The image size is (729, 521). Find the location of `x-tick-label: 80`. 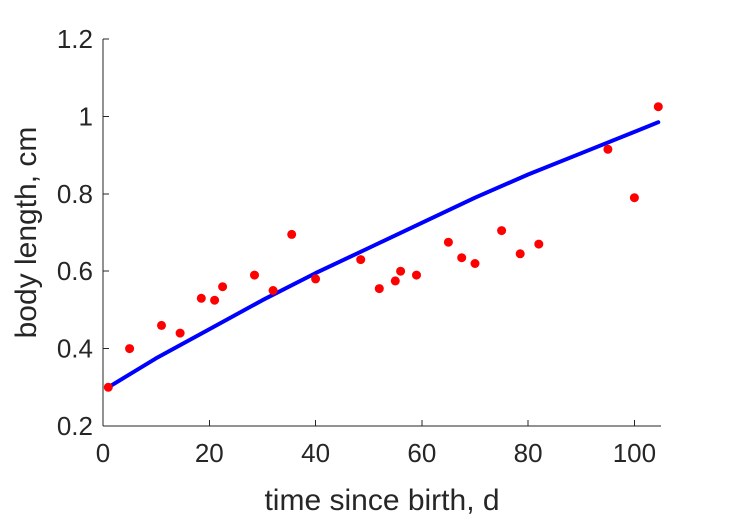

x-tick-label: 80 is located at coordinates (528, 453).